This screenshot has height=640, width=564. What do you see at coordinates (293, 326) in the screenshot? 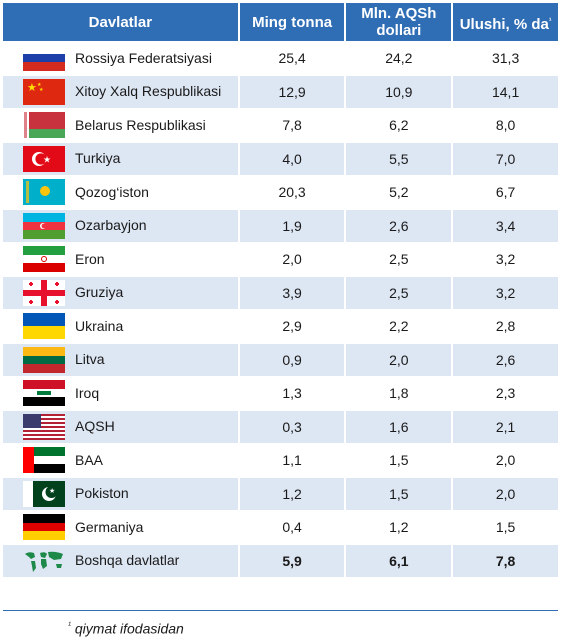
I see `tonnes-cell: 2,9` at bounding box center [293, 326].